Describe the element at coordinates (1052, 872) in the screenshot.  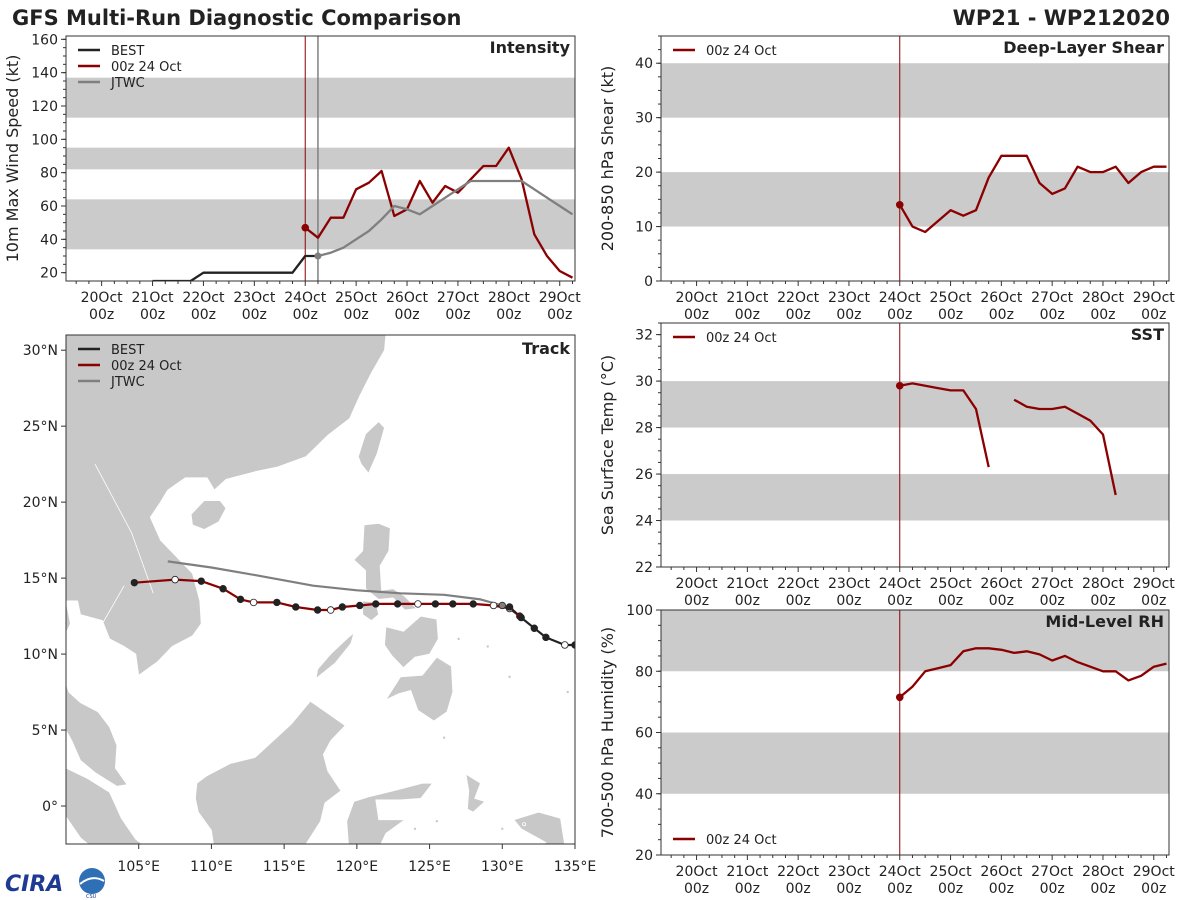
I see `rh-xtick-label: 27Oct` at that location.